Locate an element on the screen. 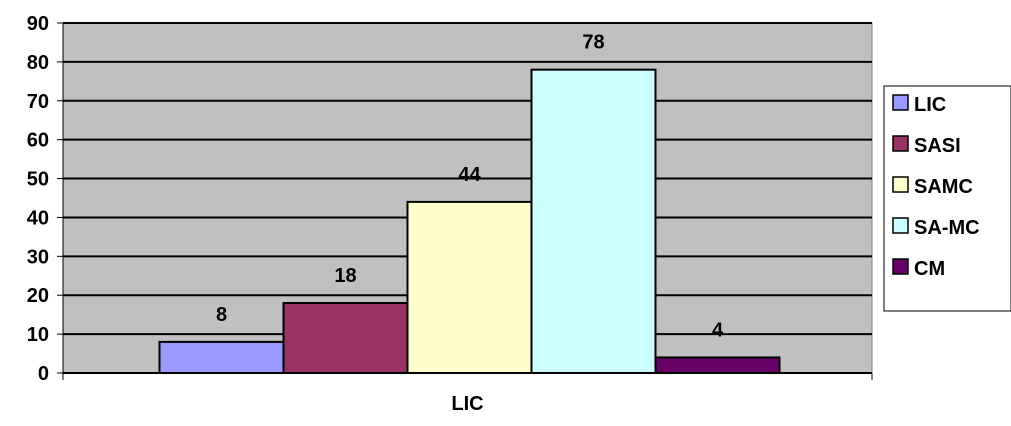 The width and height of the screenshot is (1011, 426). legend-swatch-cm is located at coordinates (900, 266).